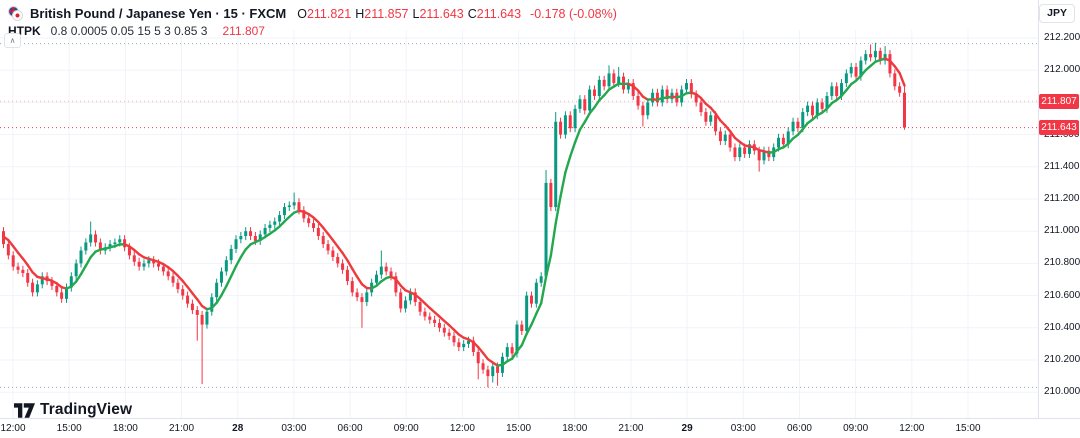 Image resolution: width=1080 pixels, height=438 pixels. What do you see at coordinates (1057, 13) in the screenshot?
I see `currency-unit-button: JPY` at bounding box center [1057, 13].